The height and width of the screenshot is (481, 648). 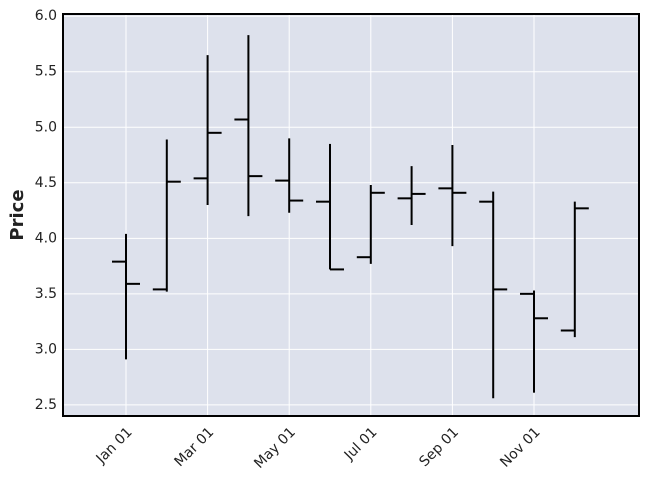 I want to click on y-tick-label: 2.5, so click(x=46, y=405).